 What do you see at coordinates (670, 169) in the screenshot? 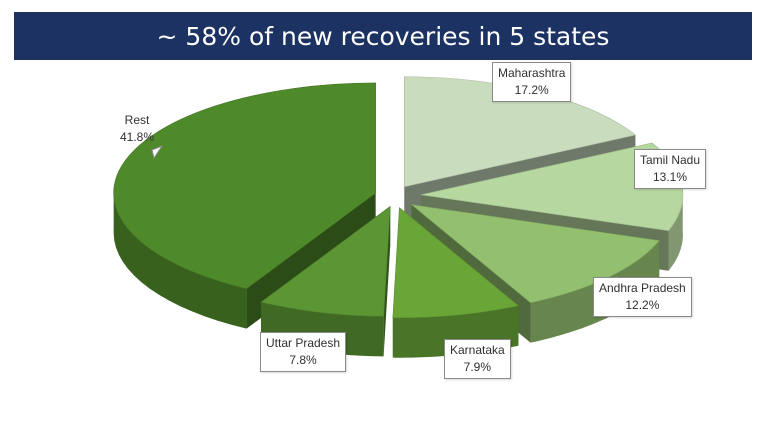
I see `label-tamil-nadu: Tamil Nadu 13.1%` at bounding box center [670, 169].